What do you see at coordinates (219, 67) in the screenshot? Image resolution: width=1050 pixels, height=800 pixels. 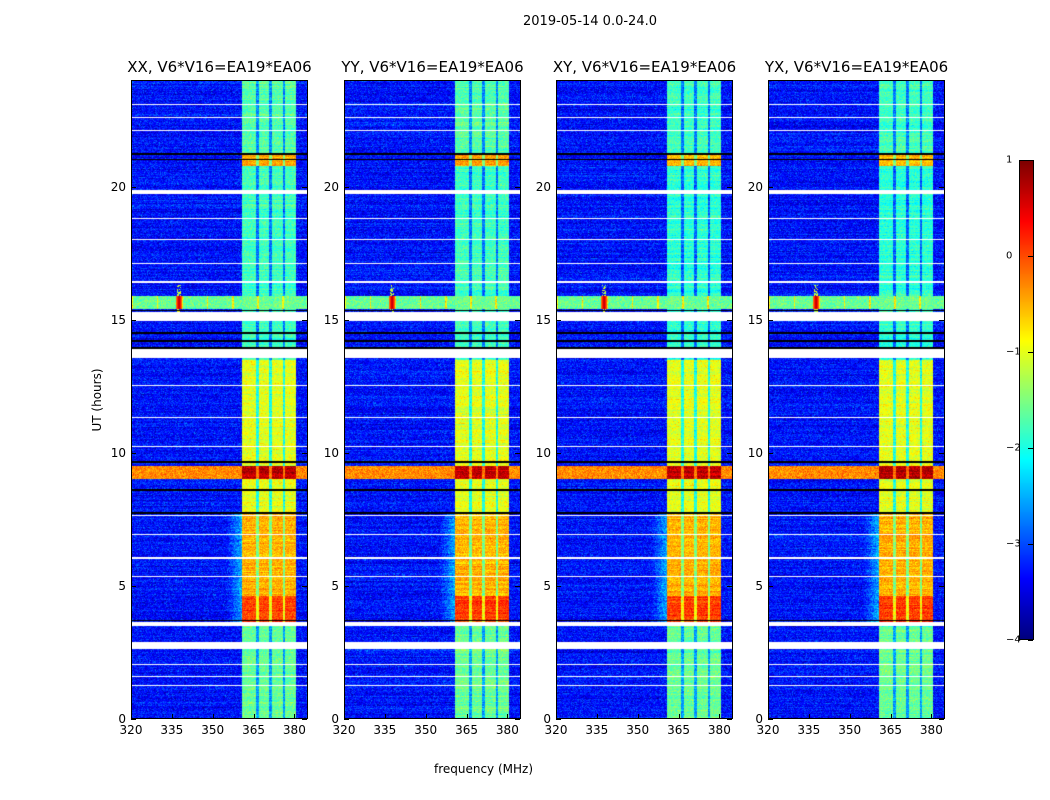 I see `panel-title: XX, V6*V16=EA19*EA06` at bounding box center [219, 67].